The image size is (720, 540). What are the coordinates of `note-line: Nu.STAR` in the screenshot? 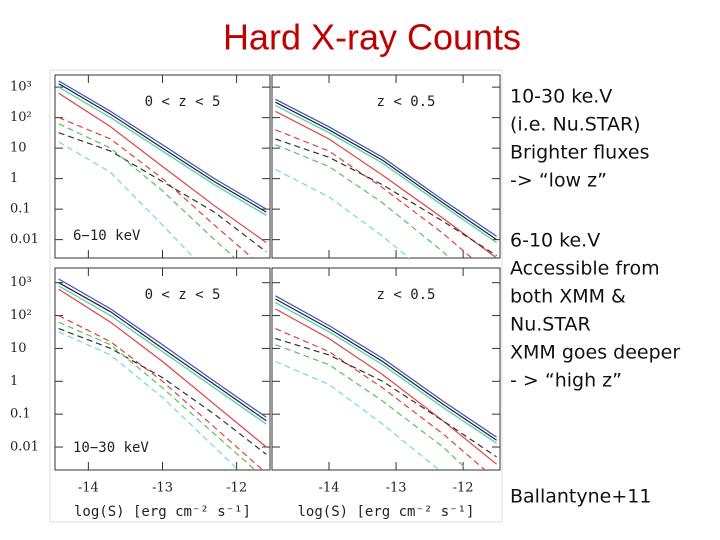 It's located at (550, 325).